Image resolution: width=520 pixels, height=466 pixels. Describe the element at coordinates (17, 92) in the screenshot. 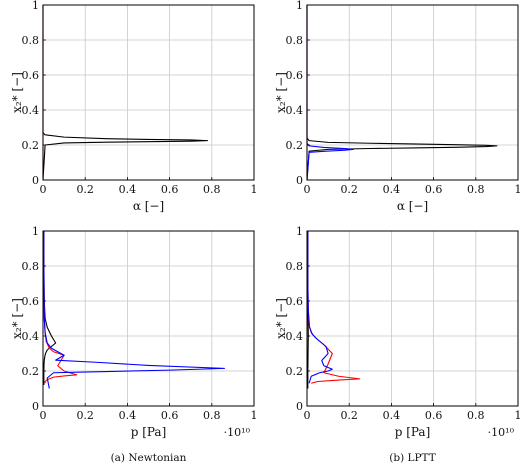

I see `panel-1-y-axis-label: x₂* [−]` at that location.